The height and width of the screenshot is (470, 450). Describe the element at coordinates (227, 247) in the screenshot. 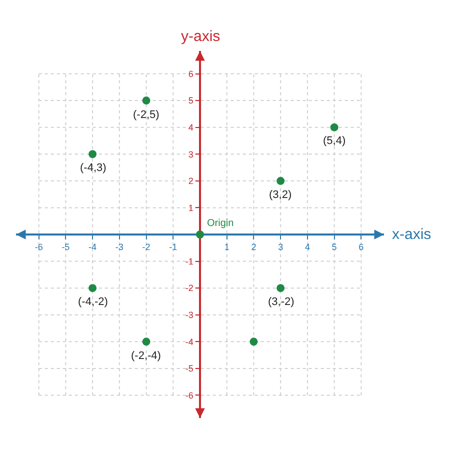

I see `x-tick-label: 1` at that location.